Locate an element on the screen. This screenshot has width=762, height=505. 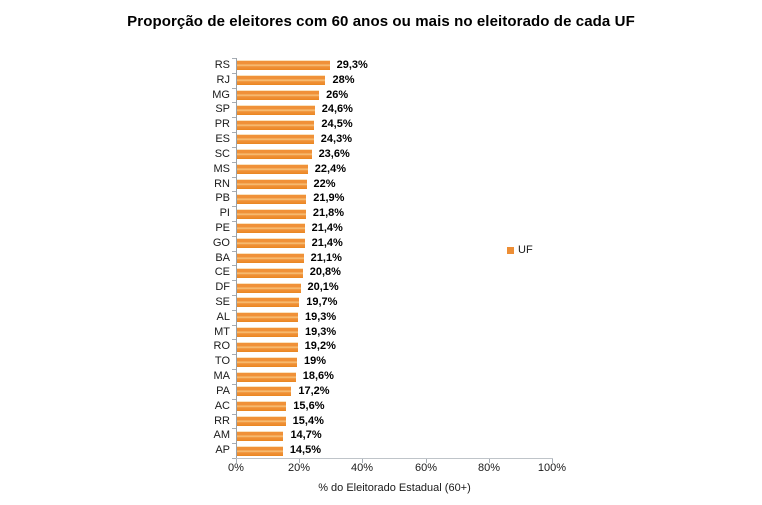
category-label: BA is located at coordinates (222, 257).